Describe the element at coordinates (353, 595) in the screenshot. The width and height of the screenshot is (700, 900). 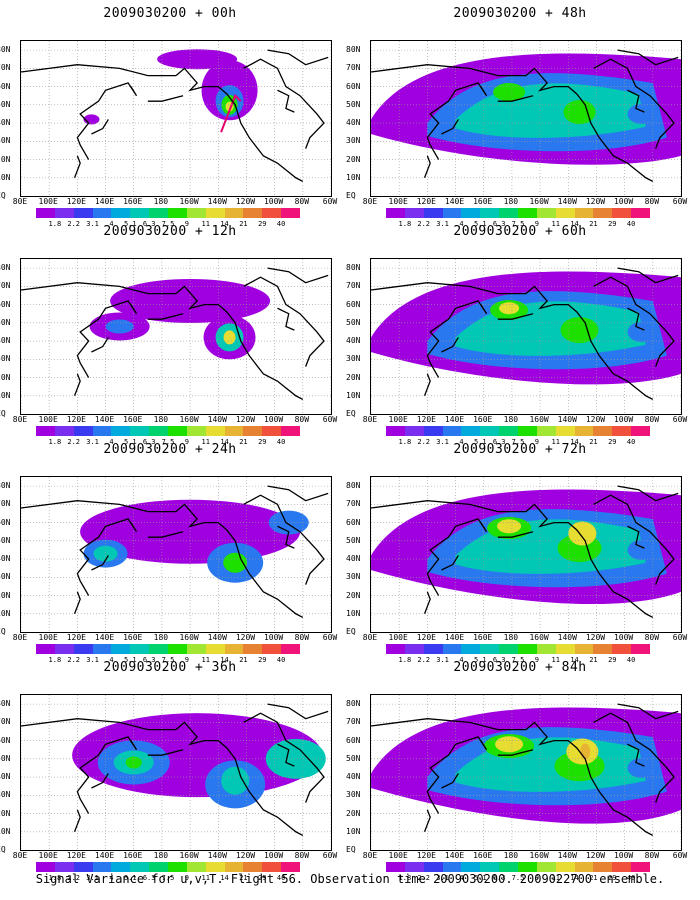
I see `latitude-label: 20N` at that location.